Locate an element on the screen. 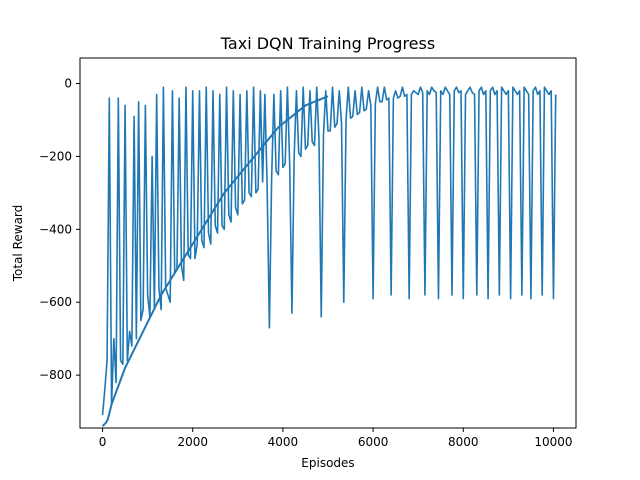 The image size is (640, 480). y-axis-label: Total Reward is located at coordinates (18, 244).